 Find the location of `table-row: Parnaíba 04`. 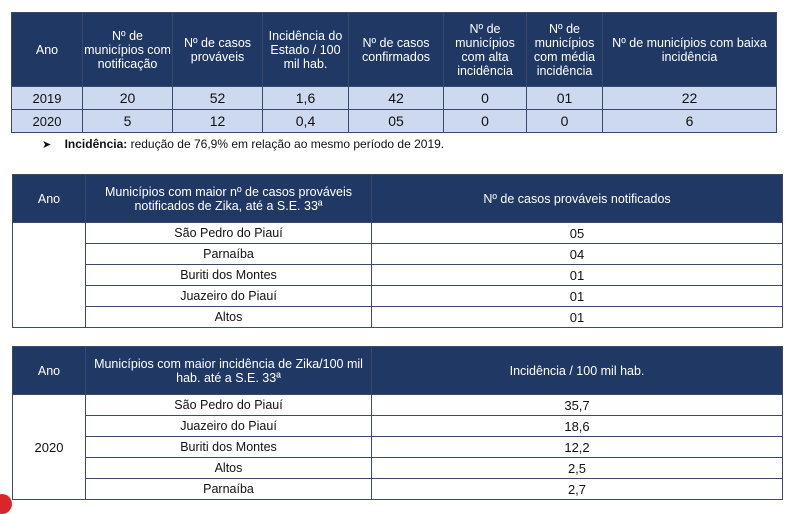

table-row: Parnaíba 04 is located at coordinates (398, 254).